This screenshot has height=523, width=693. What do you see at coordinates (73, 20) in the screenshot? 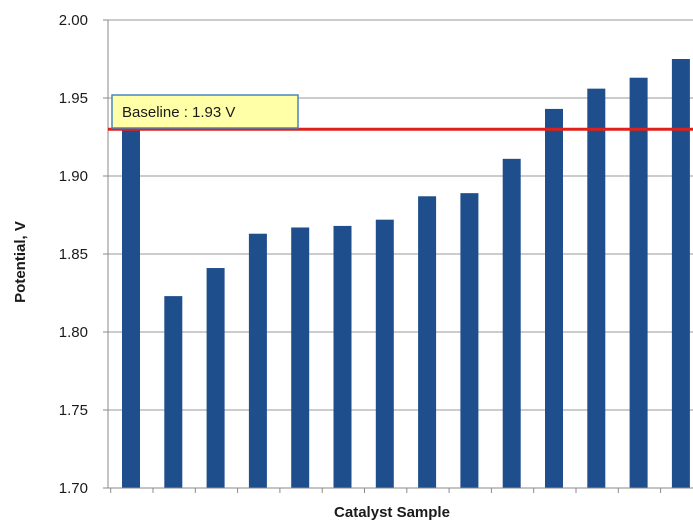
I see `y-tick-label: 2.00` at bounding box center [73, 20].